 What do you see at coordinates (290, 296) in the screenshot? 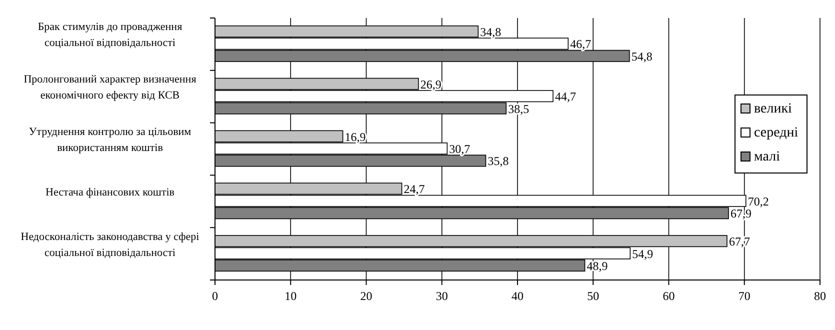
I see `x-tick-label: 10` at bounding box center [290, 296].